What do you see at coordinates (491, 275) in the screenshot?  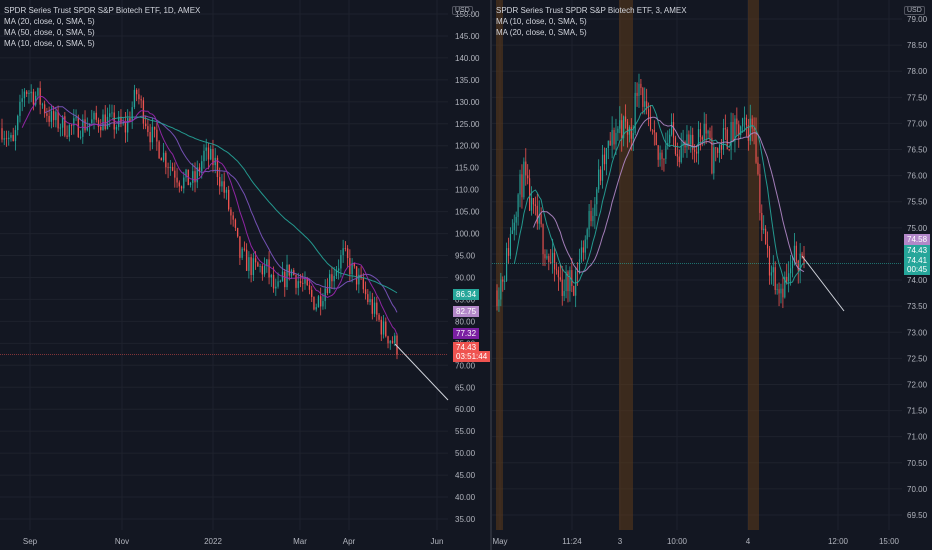 I see `pane-divider` at bounding box center [491, 275].